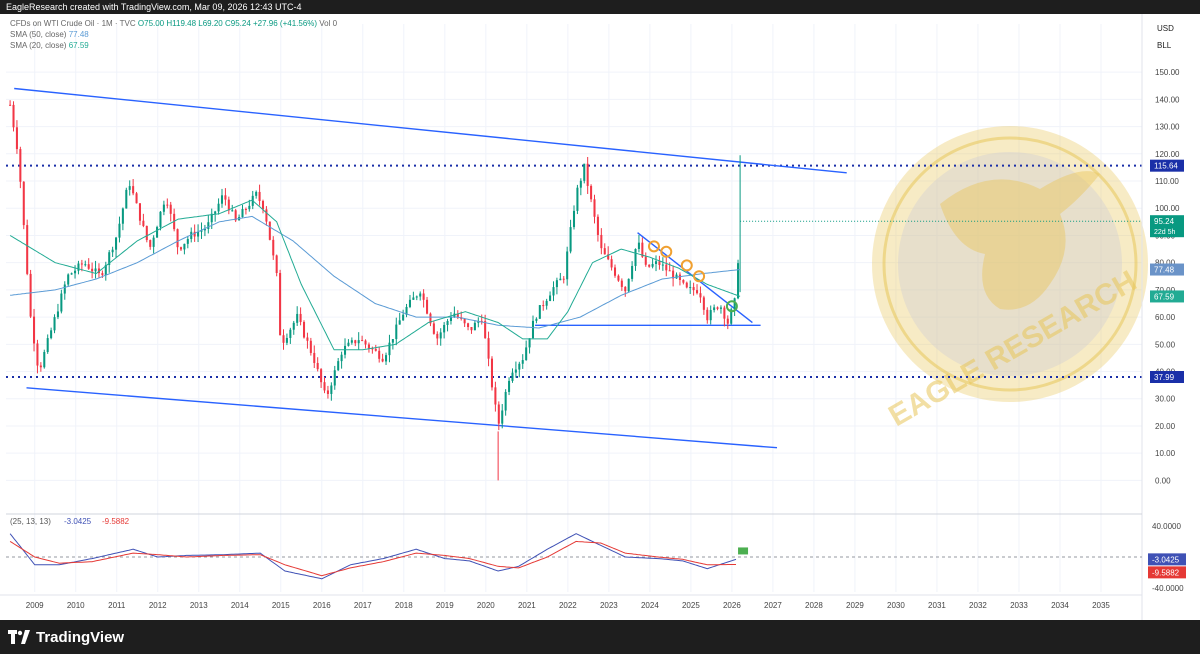  Describe the element at coordinates (1164, 45) in the screenshot. I see `currency-sub: BLL` at that location.